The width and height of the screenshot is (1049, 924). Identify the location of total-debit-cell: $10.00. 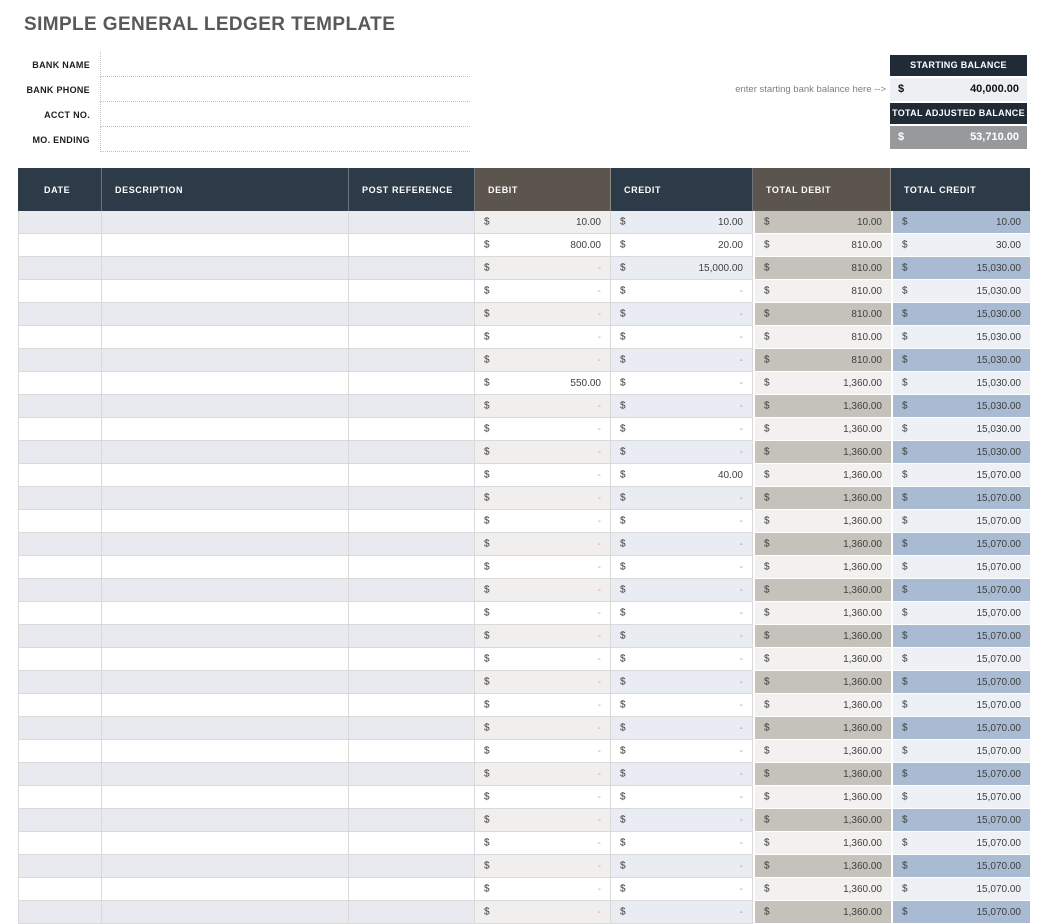
(822, 222).